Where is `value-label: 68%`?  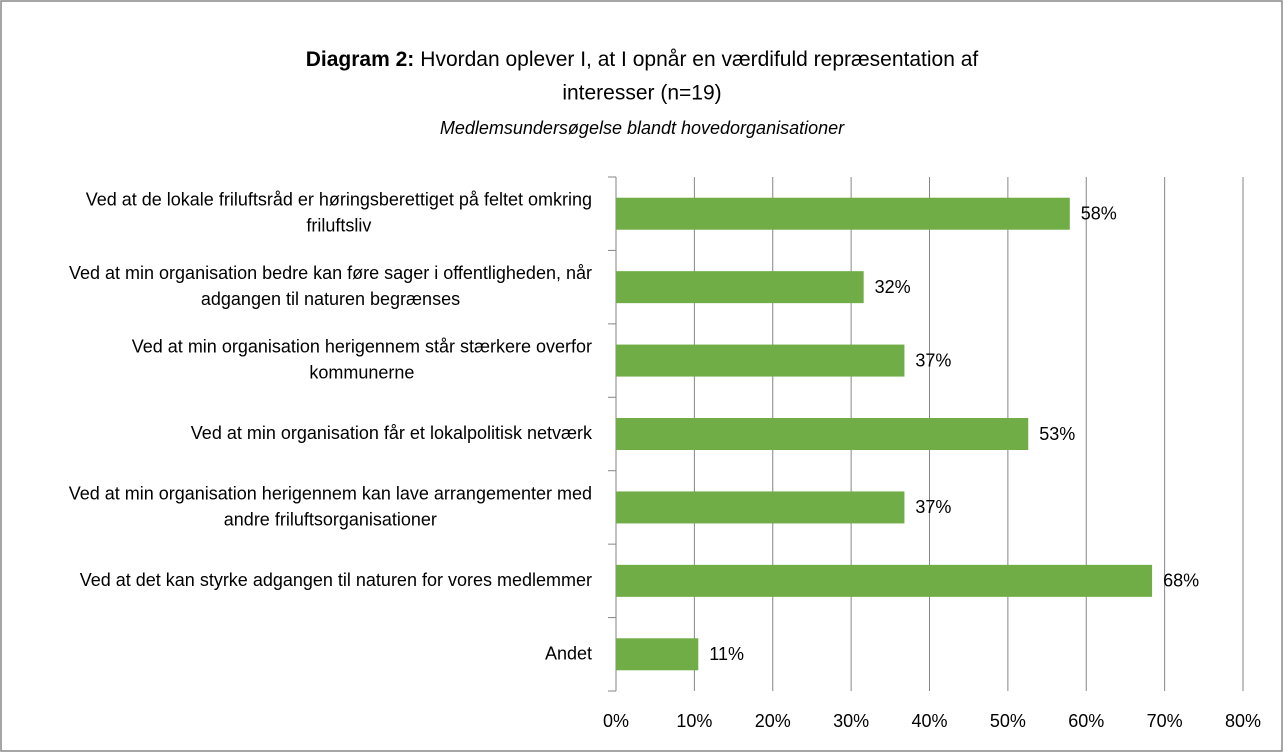
value-label: 68% is located at coordinates (1181, 581).